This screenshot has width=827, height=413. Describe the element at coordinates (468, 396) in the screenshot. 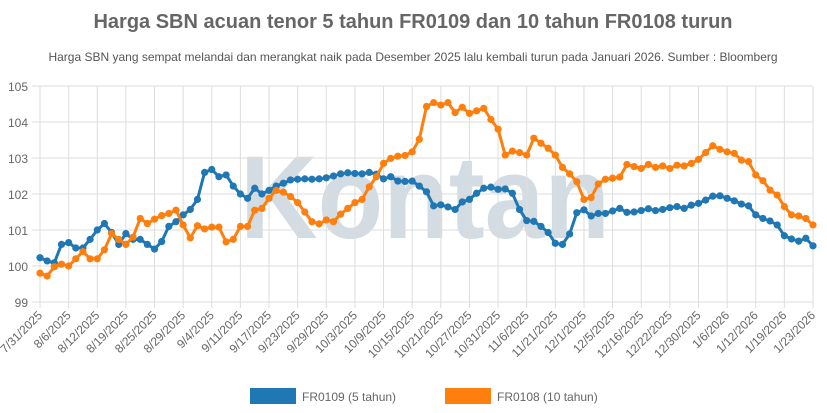

I see `legend-swatch` at that location.